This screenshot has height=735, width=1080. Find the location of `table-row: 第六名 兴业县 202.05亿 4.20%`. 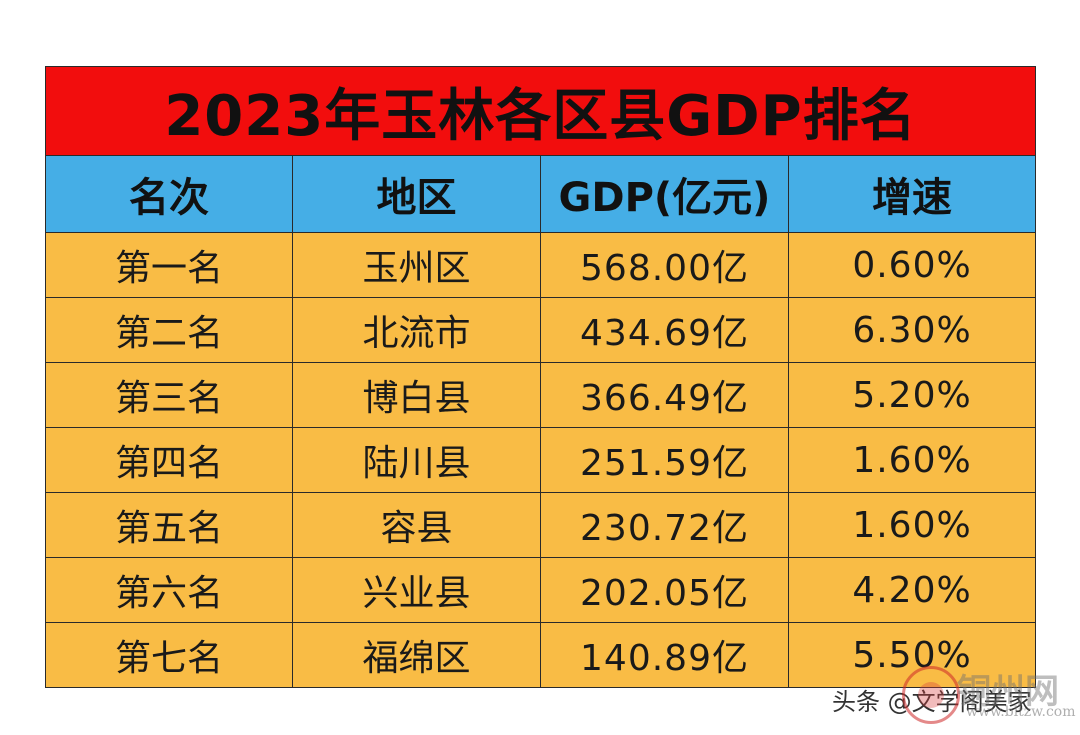

table-row: 第六名 兴业县 202.05亿 4.20% is located at coordinates (541, 590).